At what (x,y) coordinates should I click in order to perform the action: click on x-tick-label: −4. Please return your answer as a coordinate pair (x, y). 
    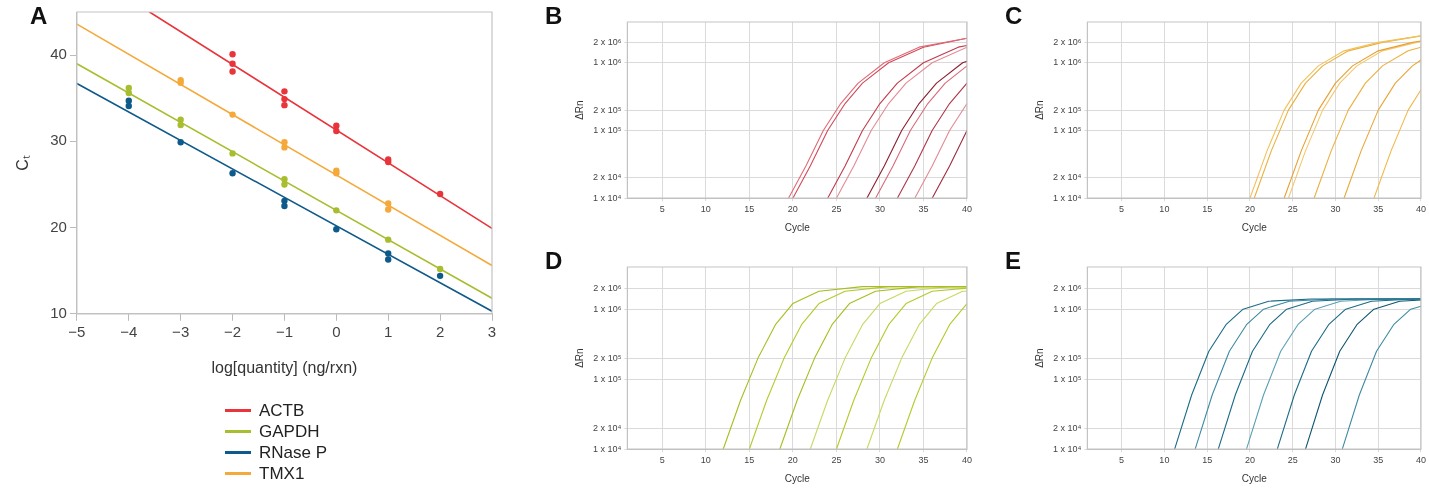
    Looking at the image, I should click on (129, 331).